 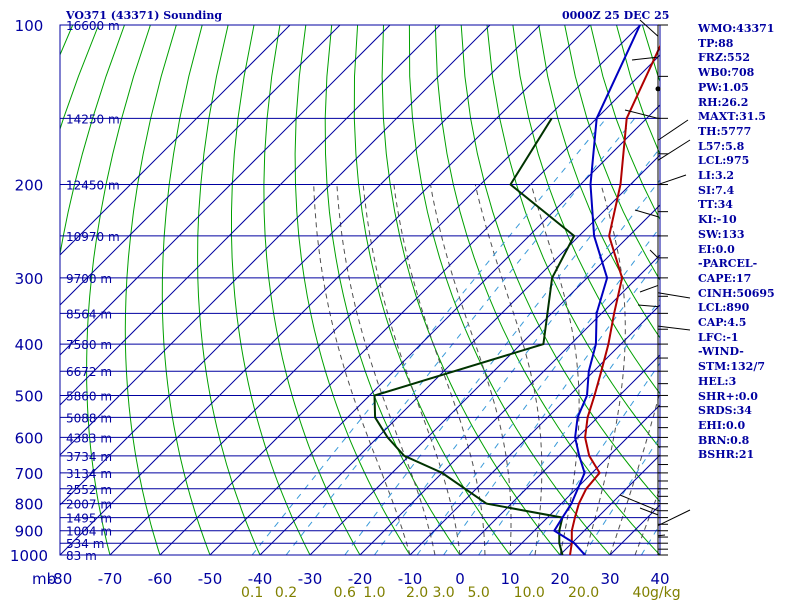 I want to click on index-item: FRZ:552, so click(x=749, y=58).